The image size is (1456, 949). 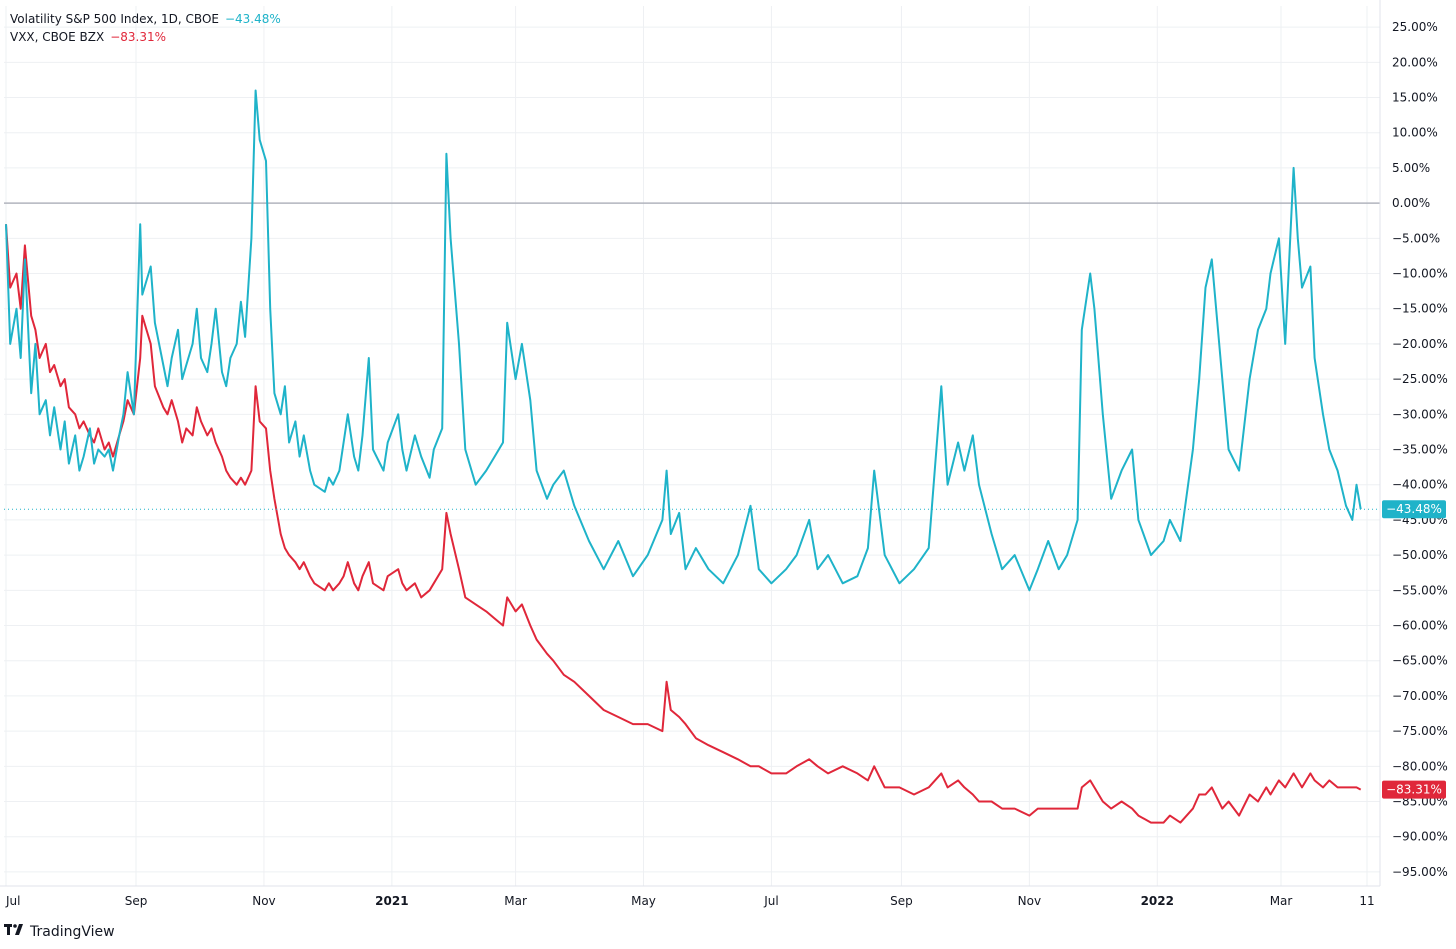 I want to click on y-tick-label: −40.00%, so click(x=1420, y=485).